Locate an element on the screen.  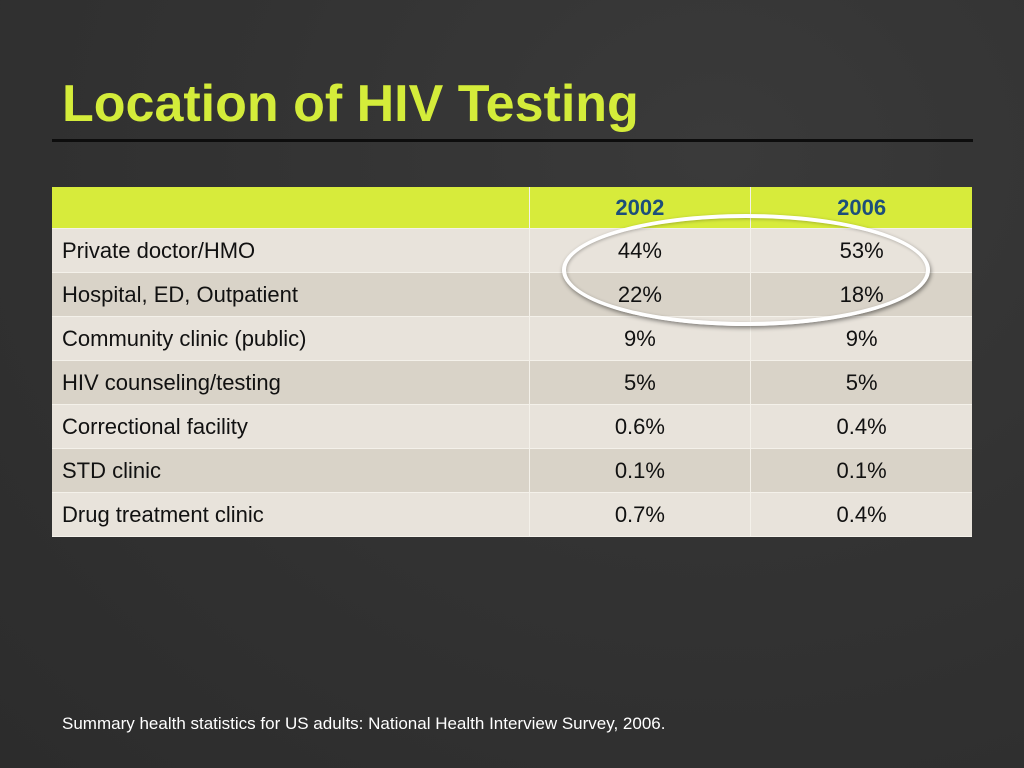
table-row: Hospital, ED, Outpatient 22% 18% is located at coordinates (512, 294).